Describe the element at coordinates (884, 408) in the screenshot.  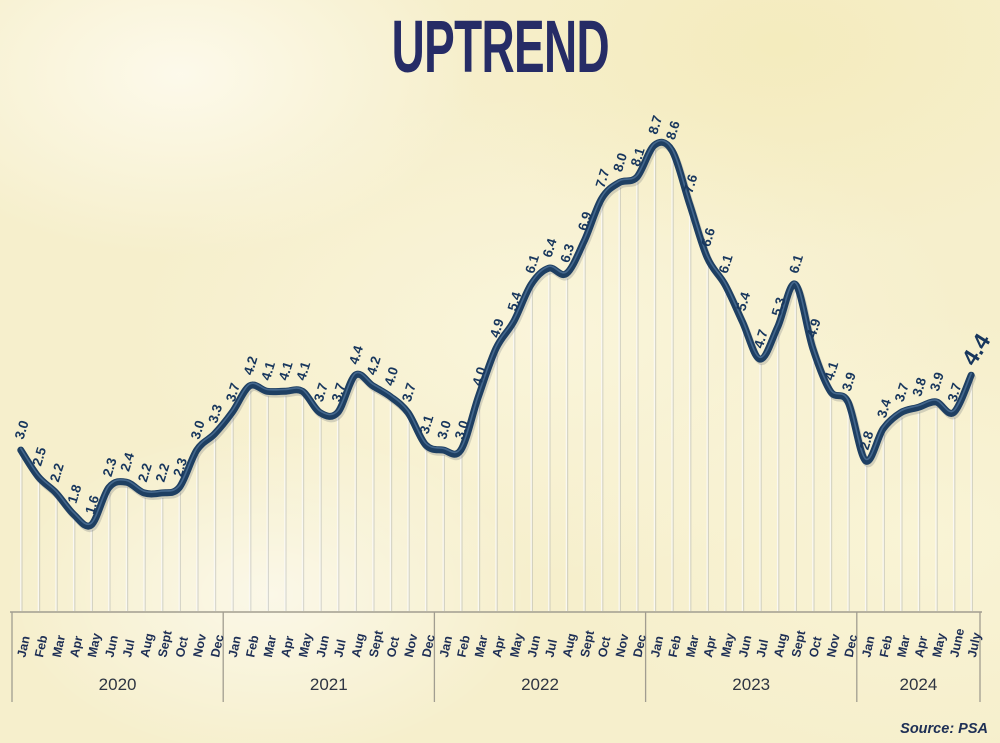
I see `data-label: 3.4` at that location.